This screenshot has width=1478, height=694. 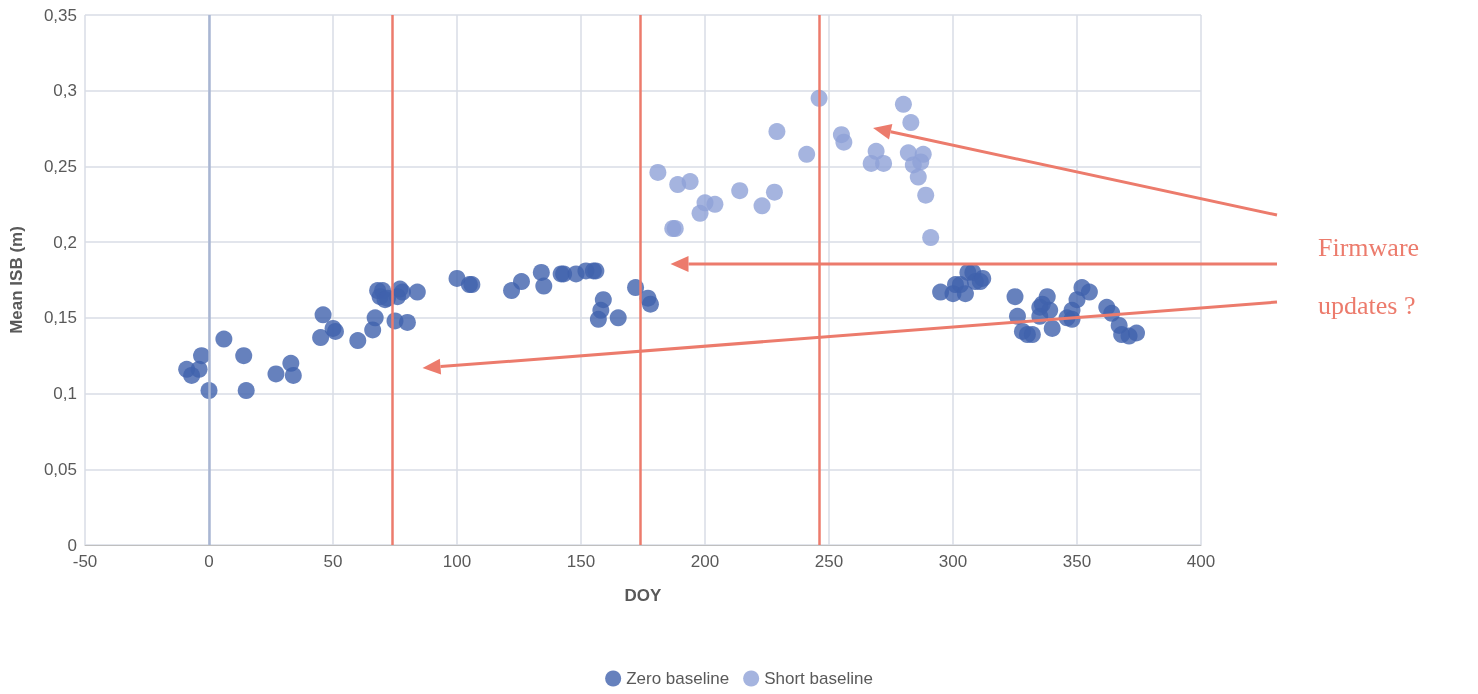 I want to click on legend-label: Zero baseline, so click(x=678, y=678).